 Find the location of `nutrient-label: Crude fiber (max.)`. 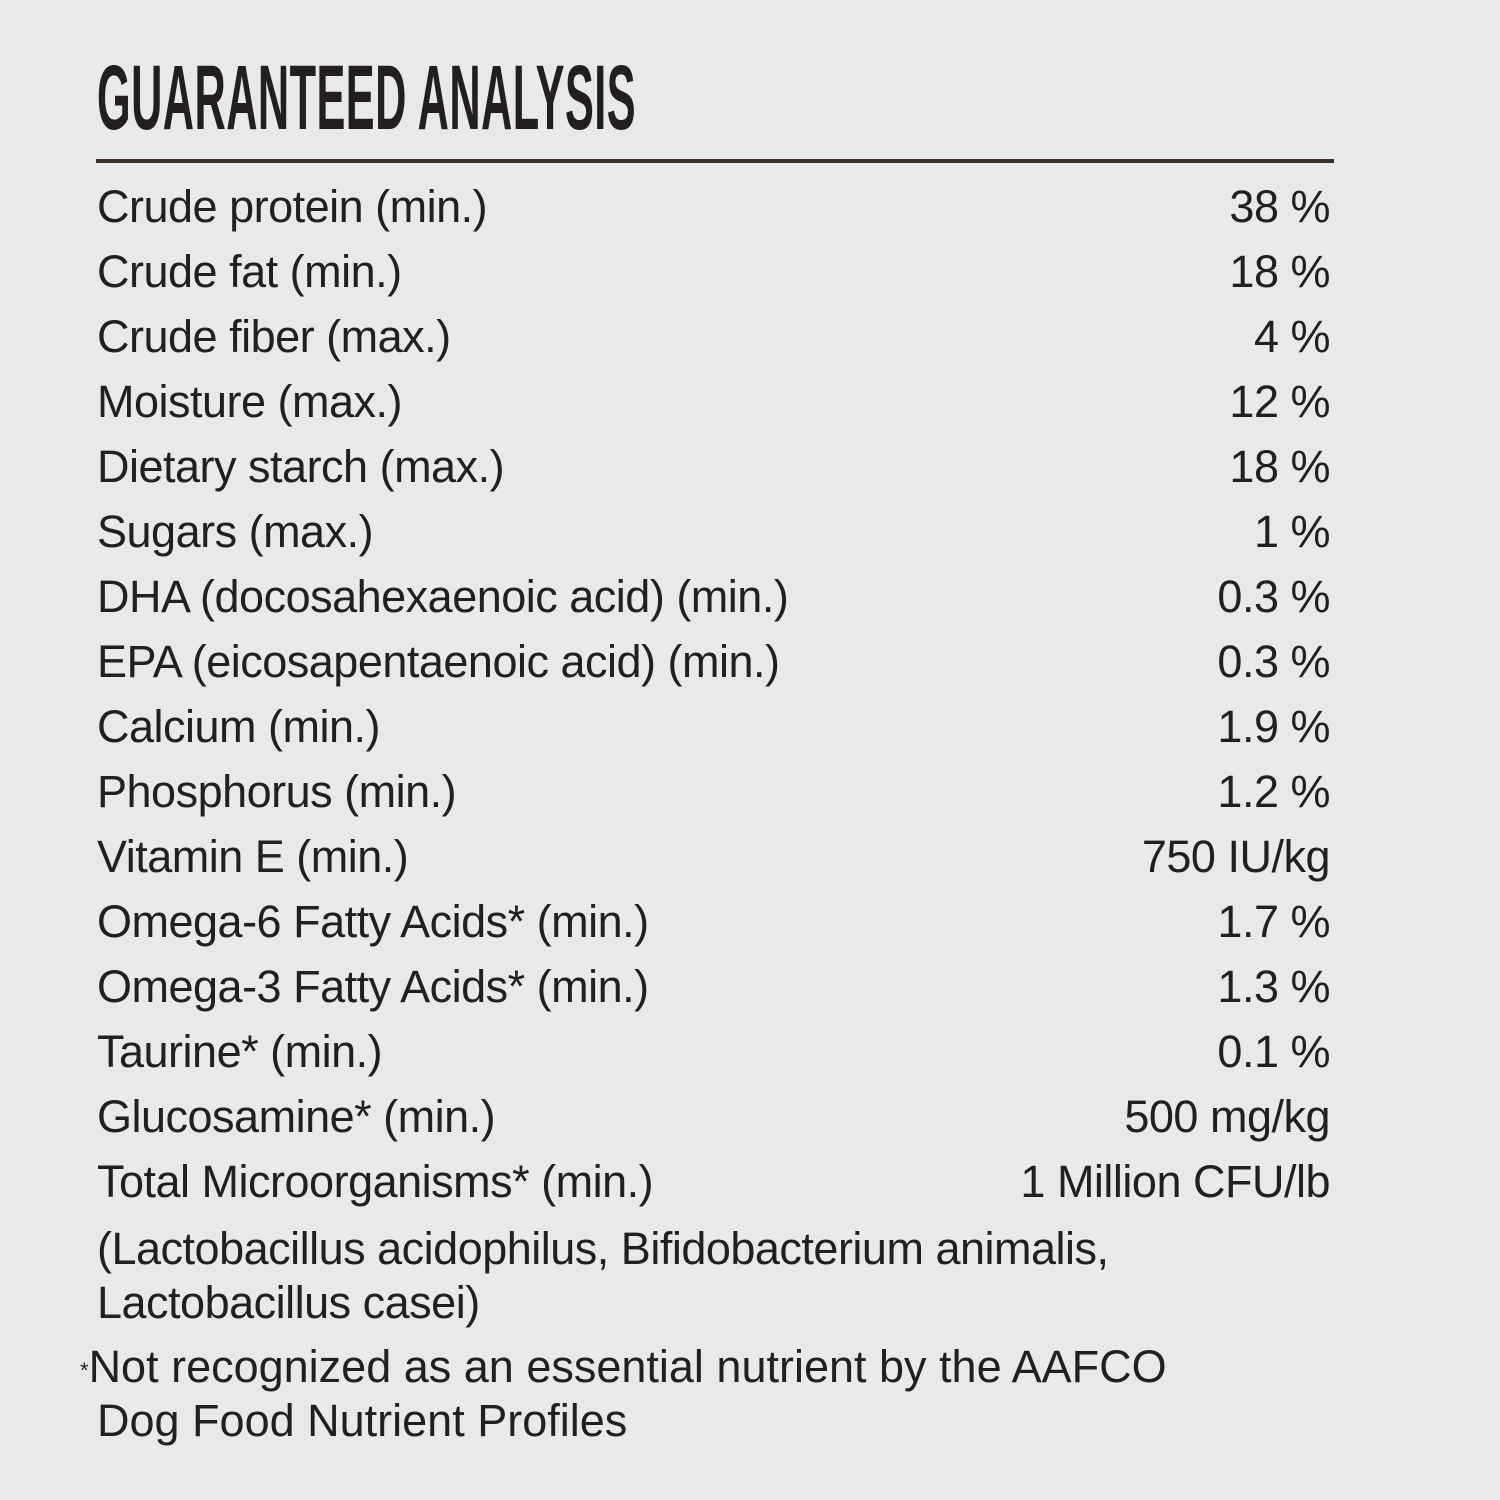

nutrient-label: Crude fiber (max.) is located at coordinates (274, 336).